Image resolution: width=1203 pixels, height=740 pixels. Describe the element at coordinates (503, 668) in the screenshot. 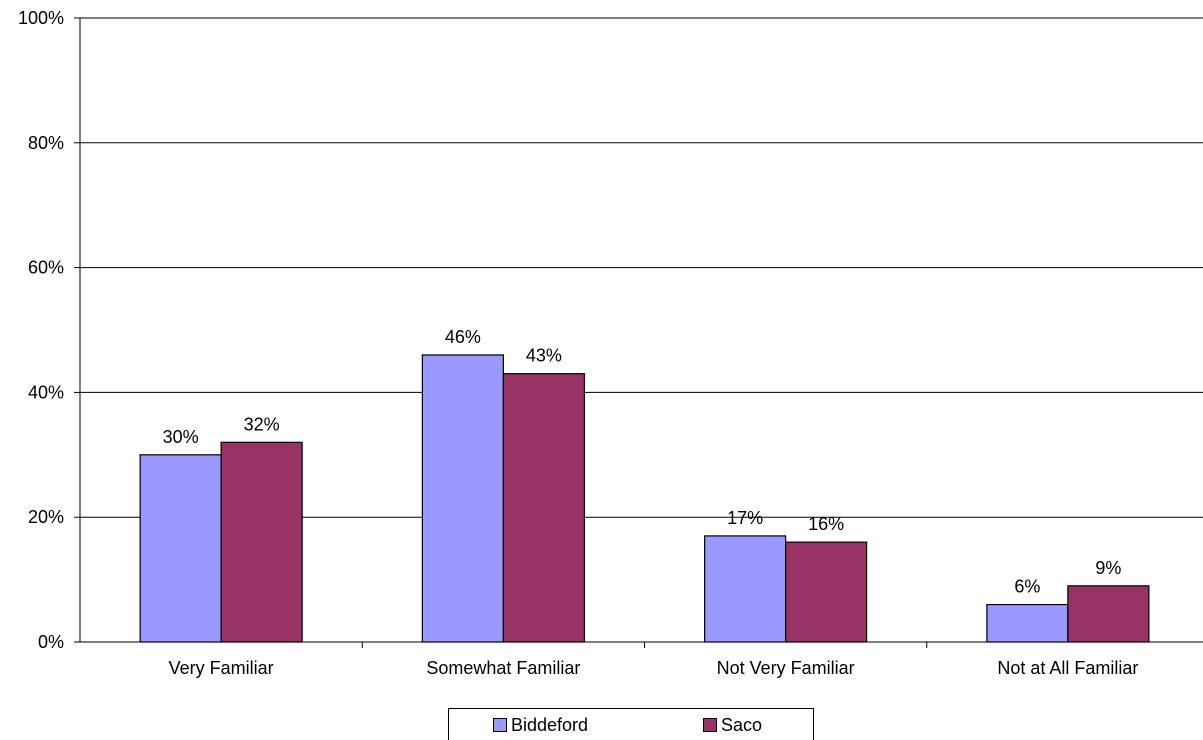

I see `x-category-label: Somewhat Familiar` at that location.